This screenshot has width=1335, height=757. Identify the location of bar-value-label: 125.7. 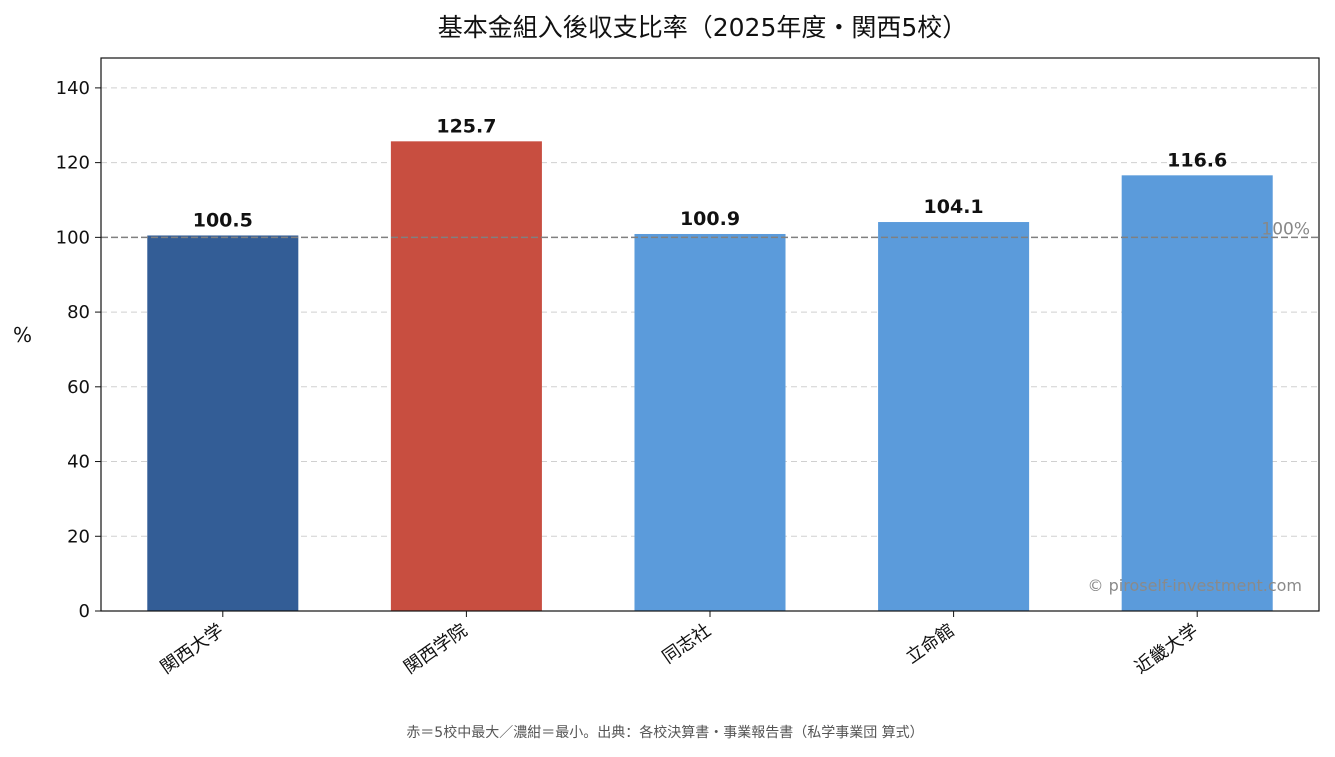
(466, 126).